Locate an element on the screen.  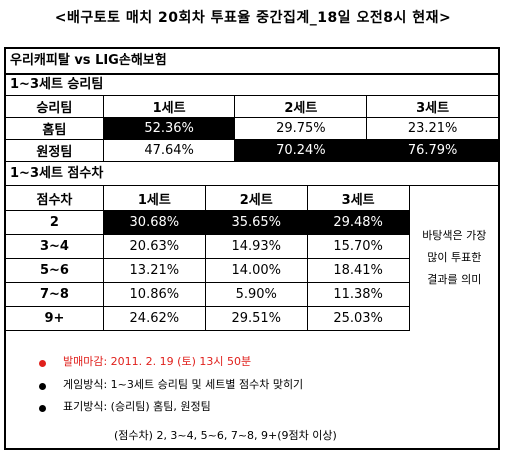
table-row: 홈팀 52.36% 29.75% 23.21% is located at coordinates (252, 128).